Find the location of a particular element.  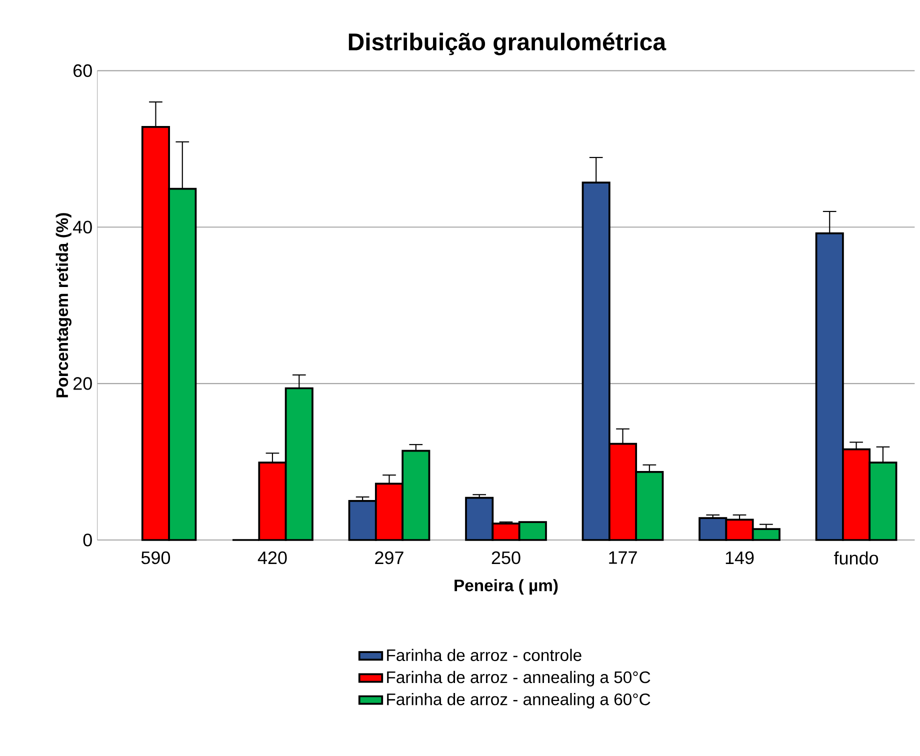

legend-label: Farinha de arroz - controle is located at coordinates (484, 655).